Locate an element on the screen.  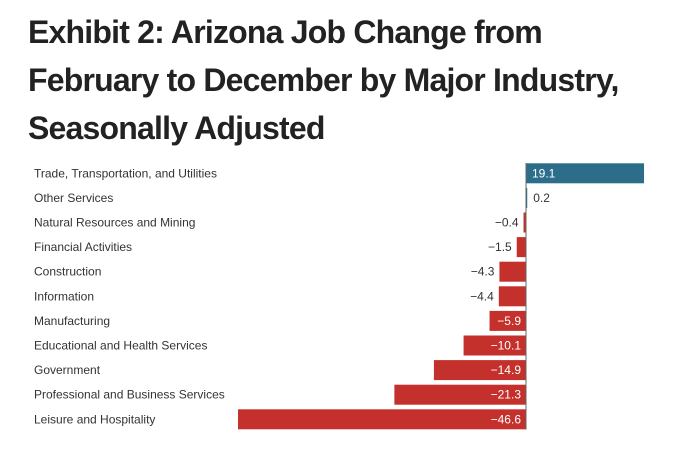
data-label: −5.9 is located at coordinates (509, 321).